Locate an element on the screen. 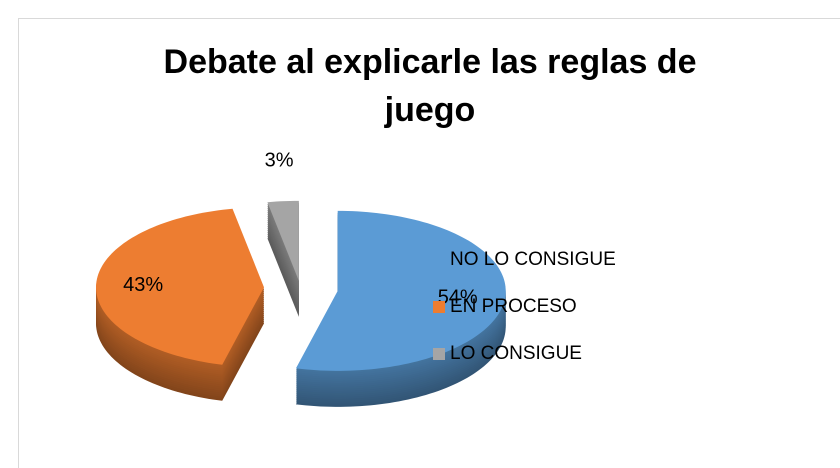  chart-title: Debate al explicarle las reglas de juego is located at coordinates (430, 86).